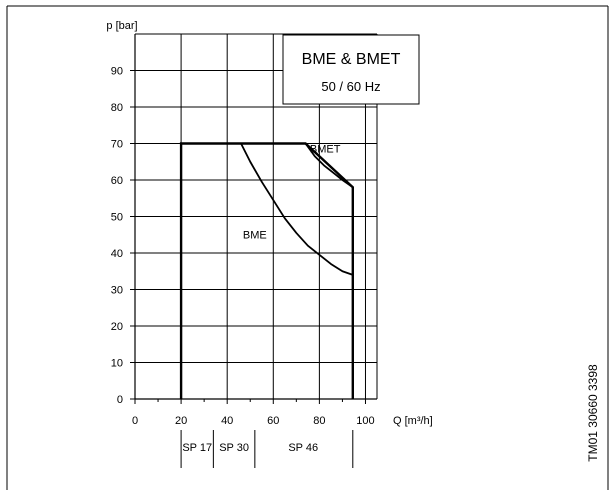  I want to click on x-axis-label: Q [m³/h], so click(413, 421).